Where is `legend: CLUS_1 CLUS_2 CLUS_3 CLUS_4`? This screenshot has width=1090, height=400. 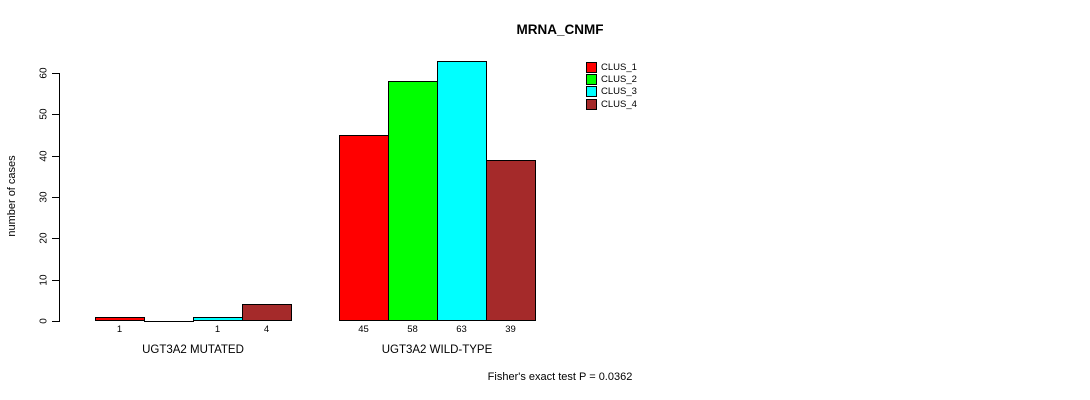
legend: CLUS_1 CLUS_2 CLUS_3 CLUS_4 is located at coordinates (611, 86).